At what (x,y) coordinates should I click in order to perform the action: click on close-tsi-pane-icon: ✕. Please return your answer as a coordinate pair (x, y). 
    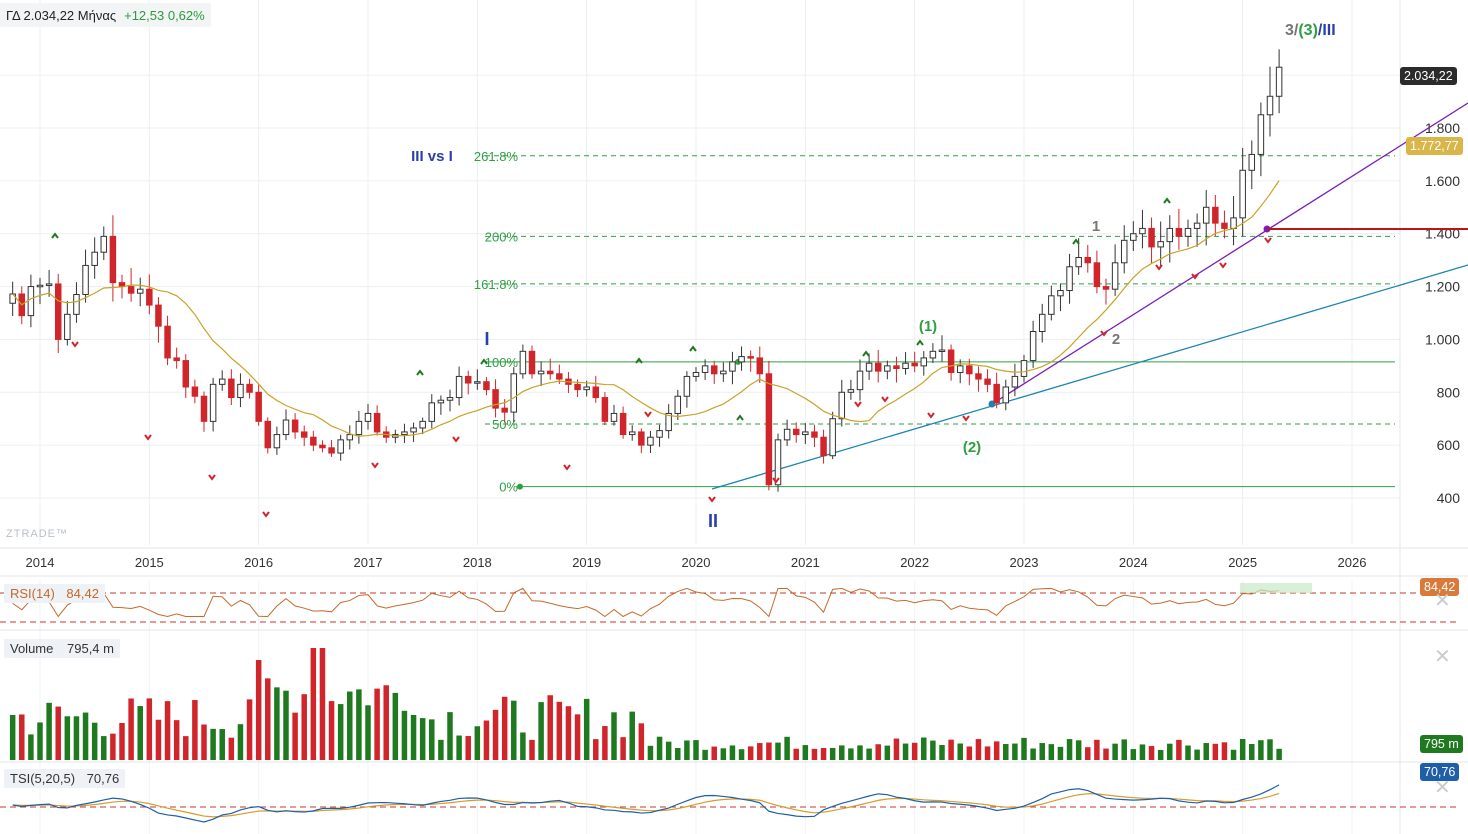
    Looking at the image, I should click on (1442, 788).